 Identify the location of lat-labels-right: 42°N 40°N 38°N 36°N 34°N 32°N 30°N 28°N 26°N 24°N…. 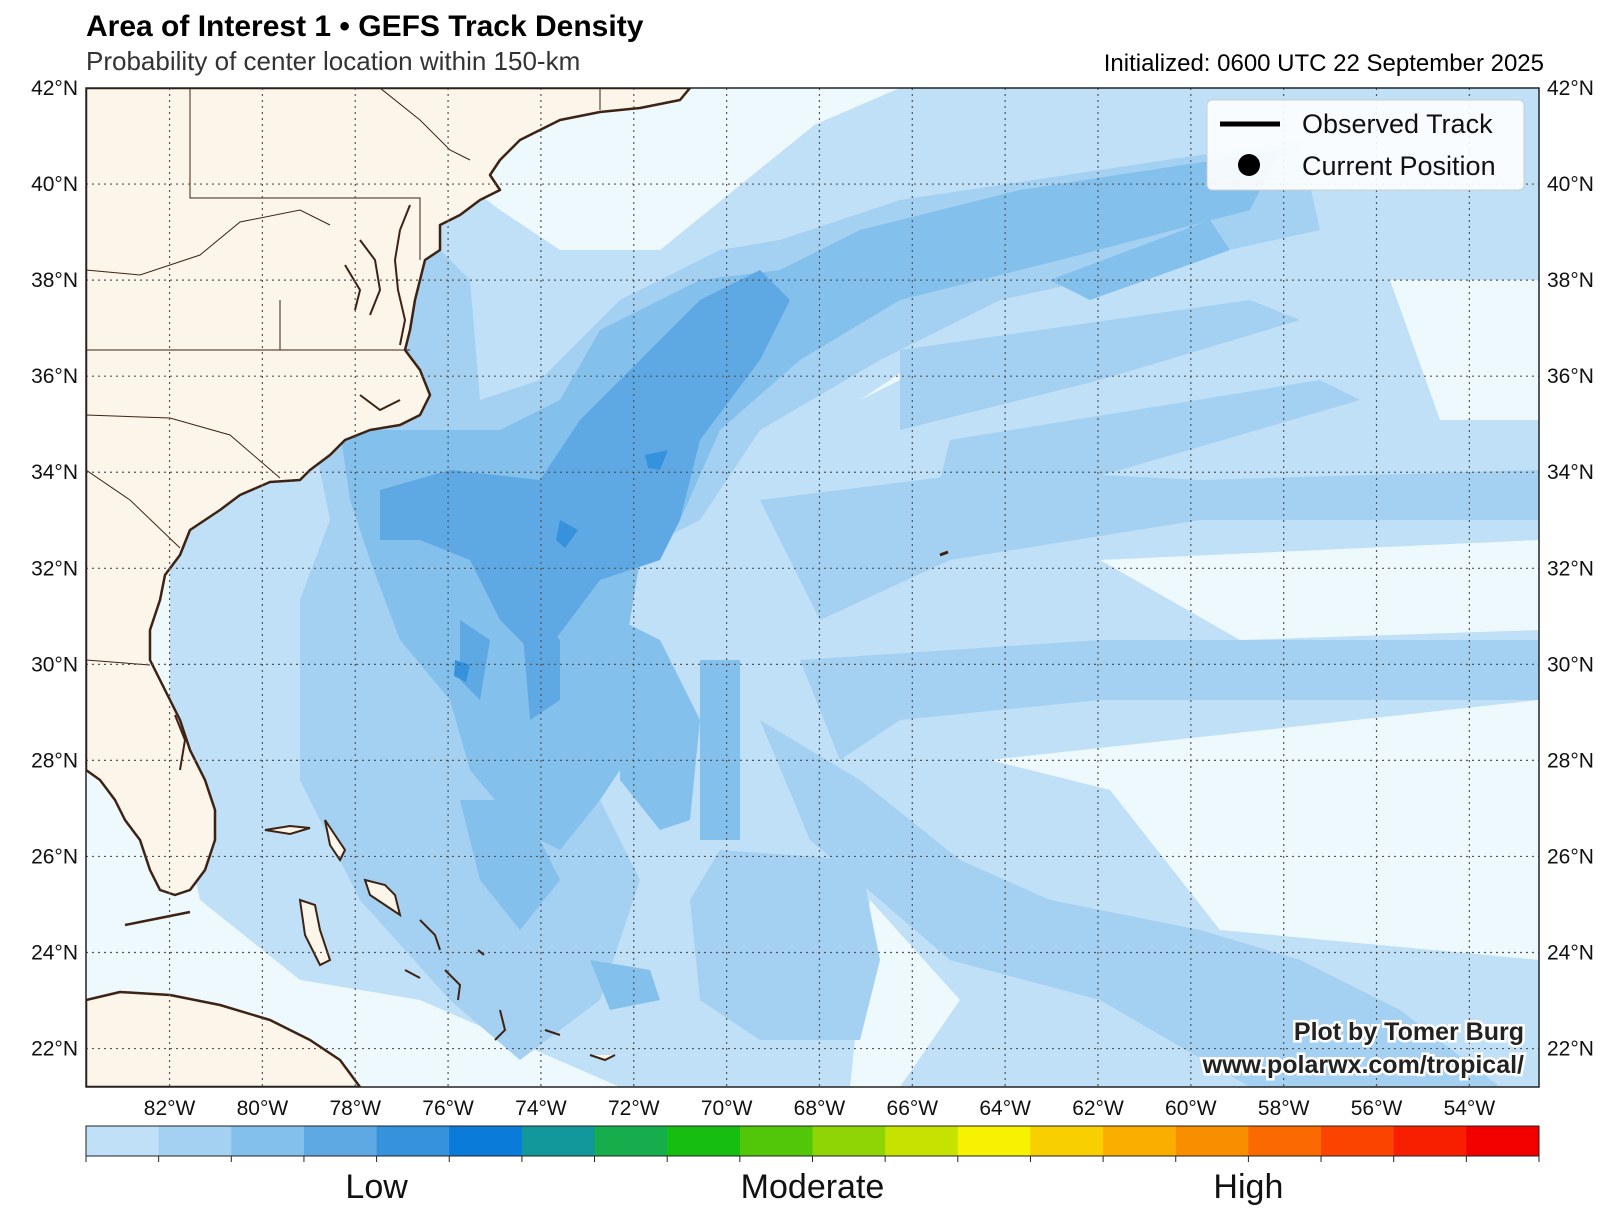
(1570, 569).